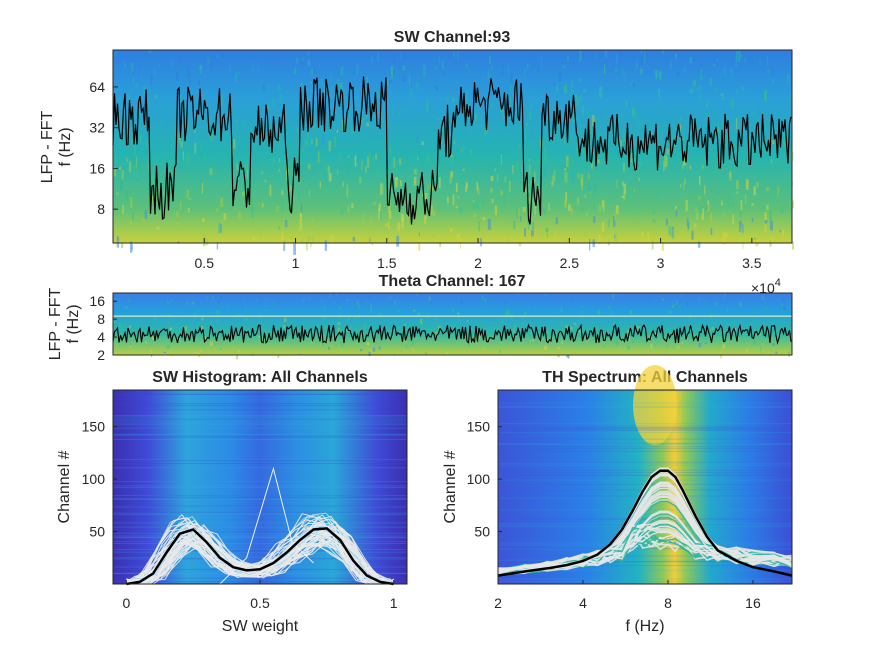 Image resolution: width=875 pixels, height=656 pixels. Describe the element at coordinates (266, 525) in the screenshot. I see `sw-histogram-outlier-line` at that location.